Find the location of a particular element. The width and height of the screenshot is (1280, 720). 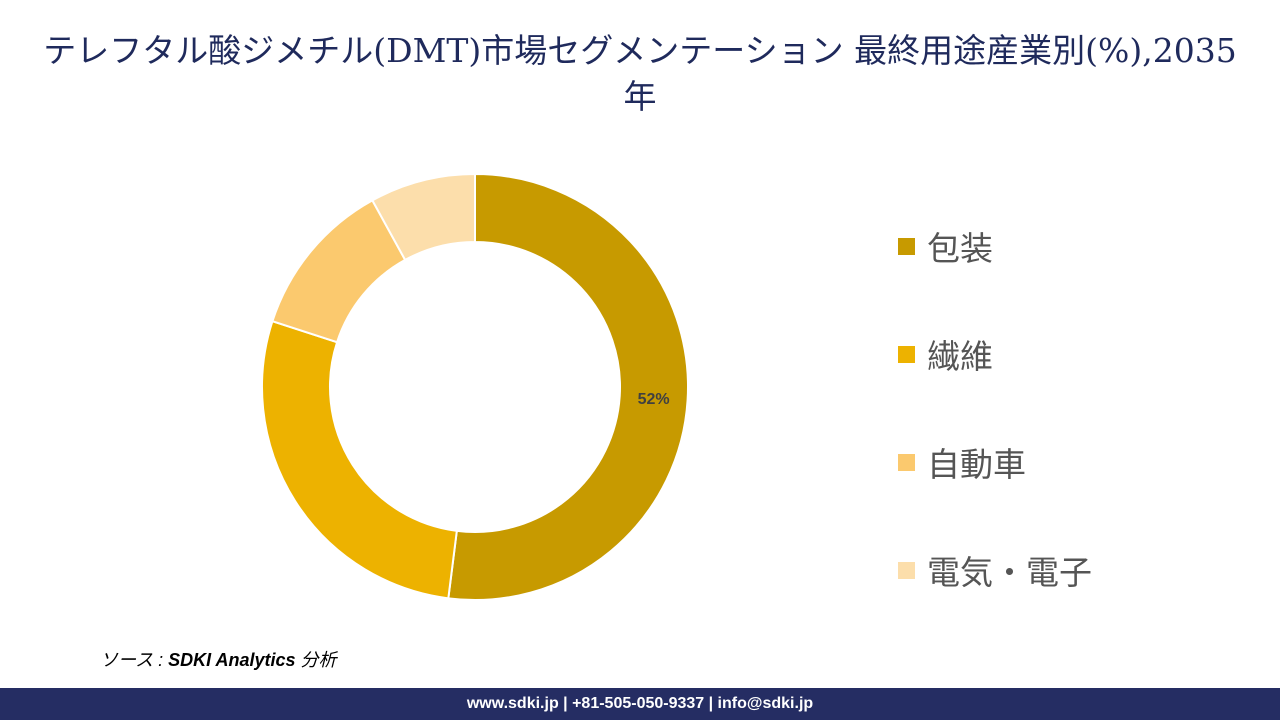

legend-item-electronics: 電気・電子 is located at coordinates (995, 570).